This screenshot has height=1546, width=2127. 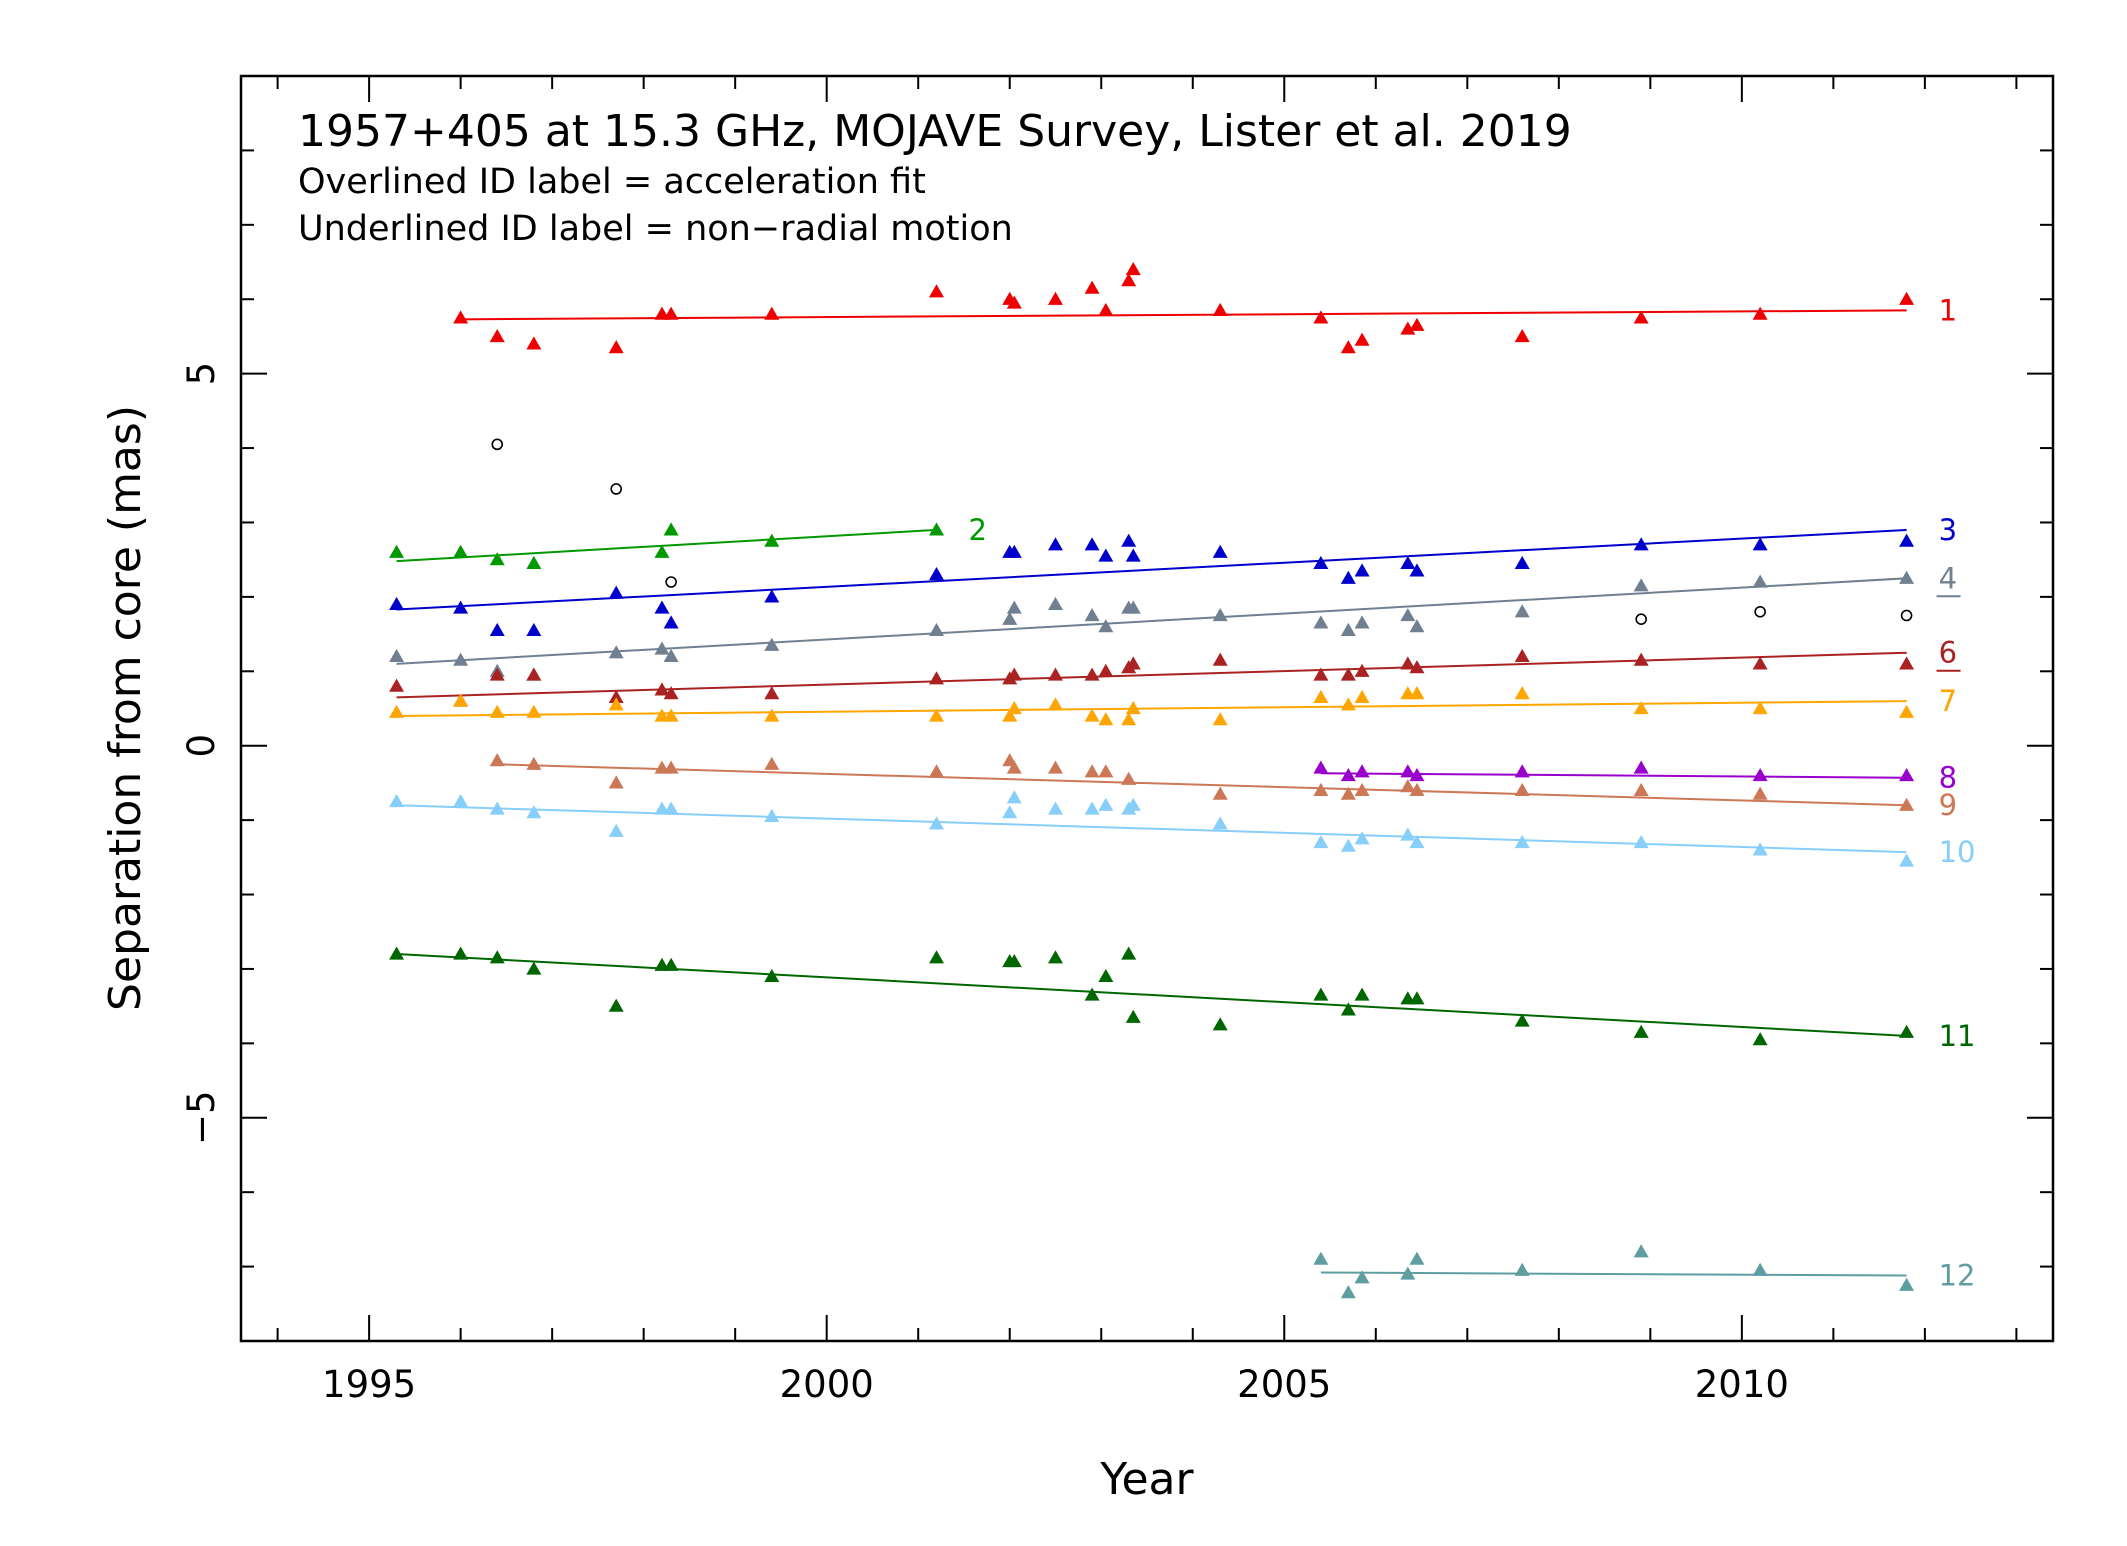 What do you see at coordinates (1948, 778) in the screenshot?
I see `component-label-8: 8` at bounding box center [1948, 778].